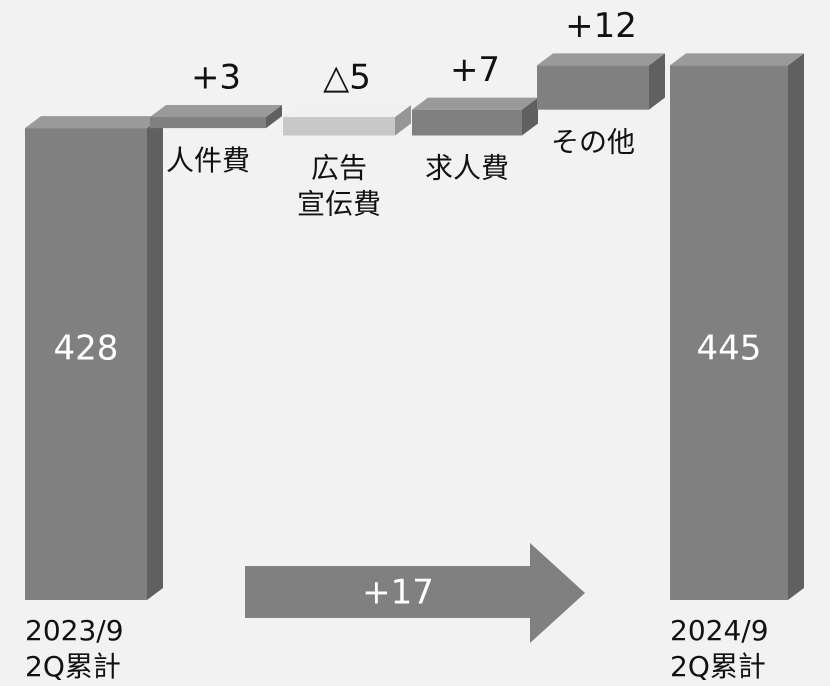 The width and height of the screenshot is (830, 686). I want to click on category-label: 2023/9 2Q累計, so click(74, 648).